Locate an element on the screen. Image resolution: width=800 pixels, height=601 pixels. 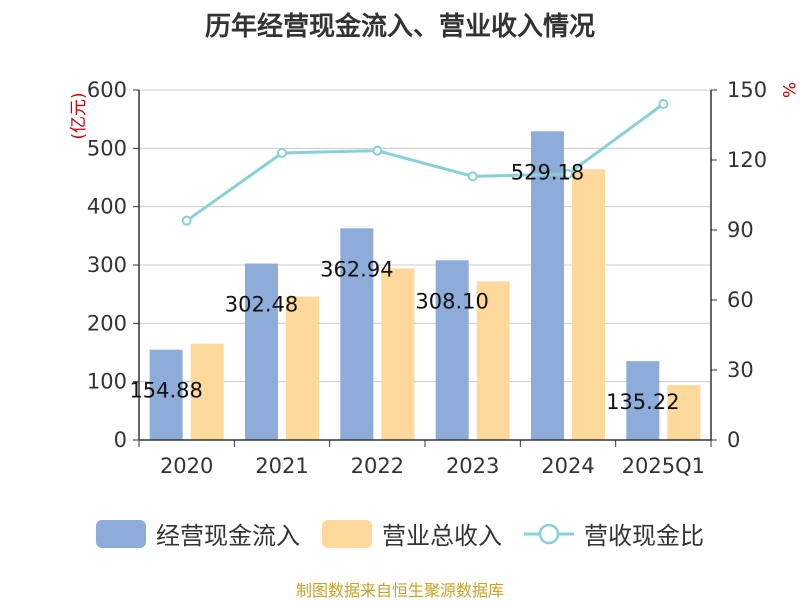
ratio-point-2023 is located at coordinates (472, 176).